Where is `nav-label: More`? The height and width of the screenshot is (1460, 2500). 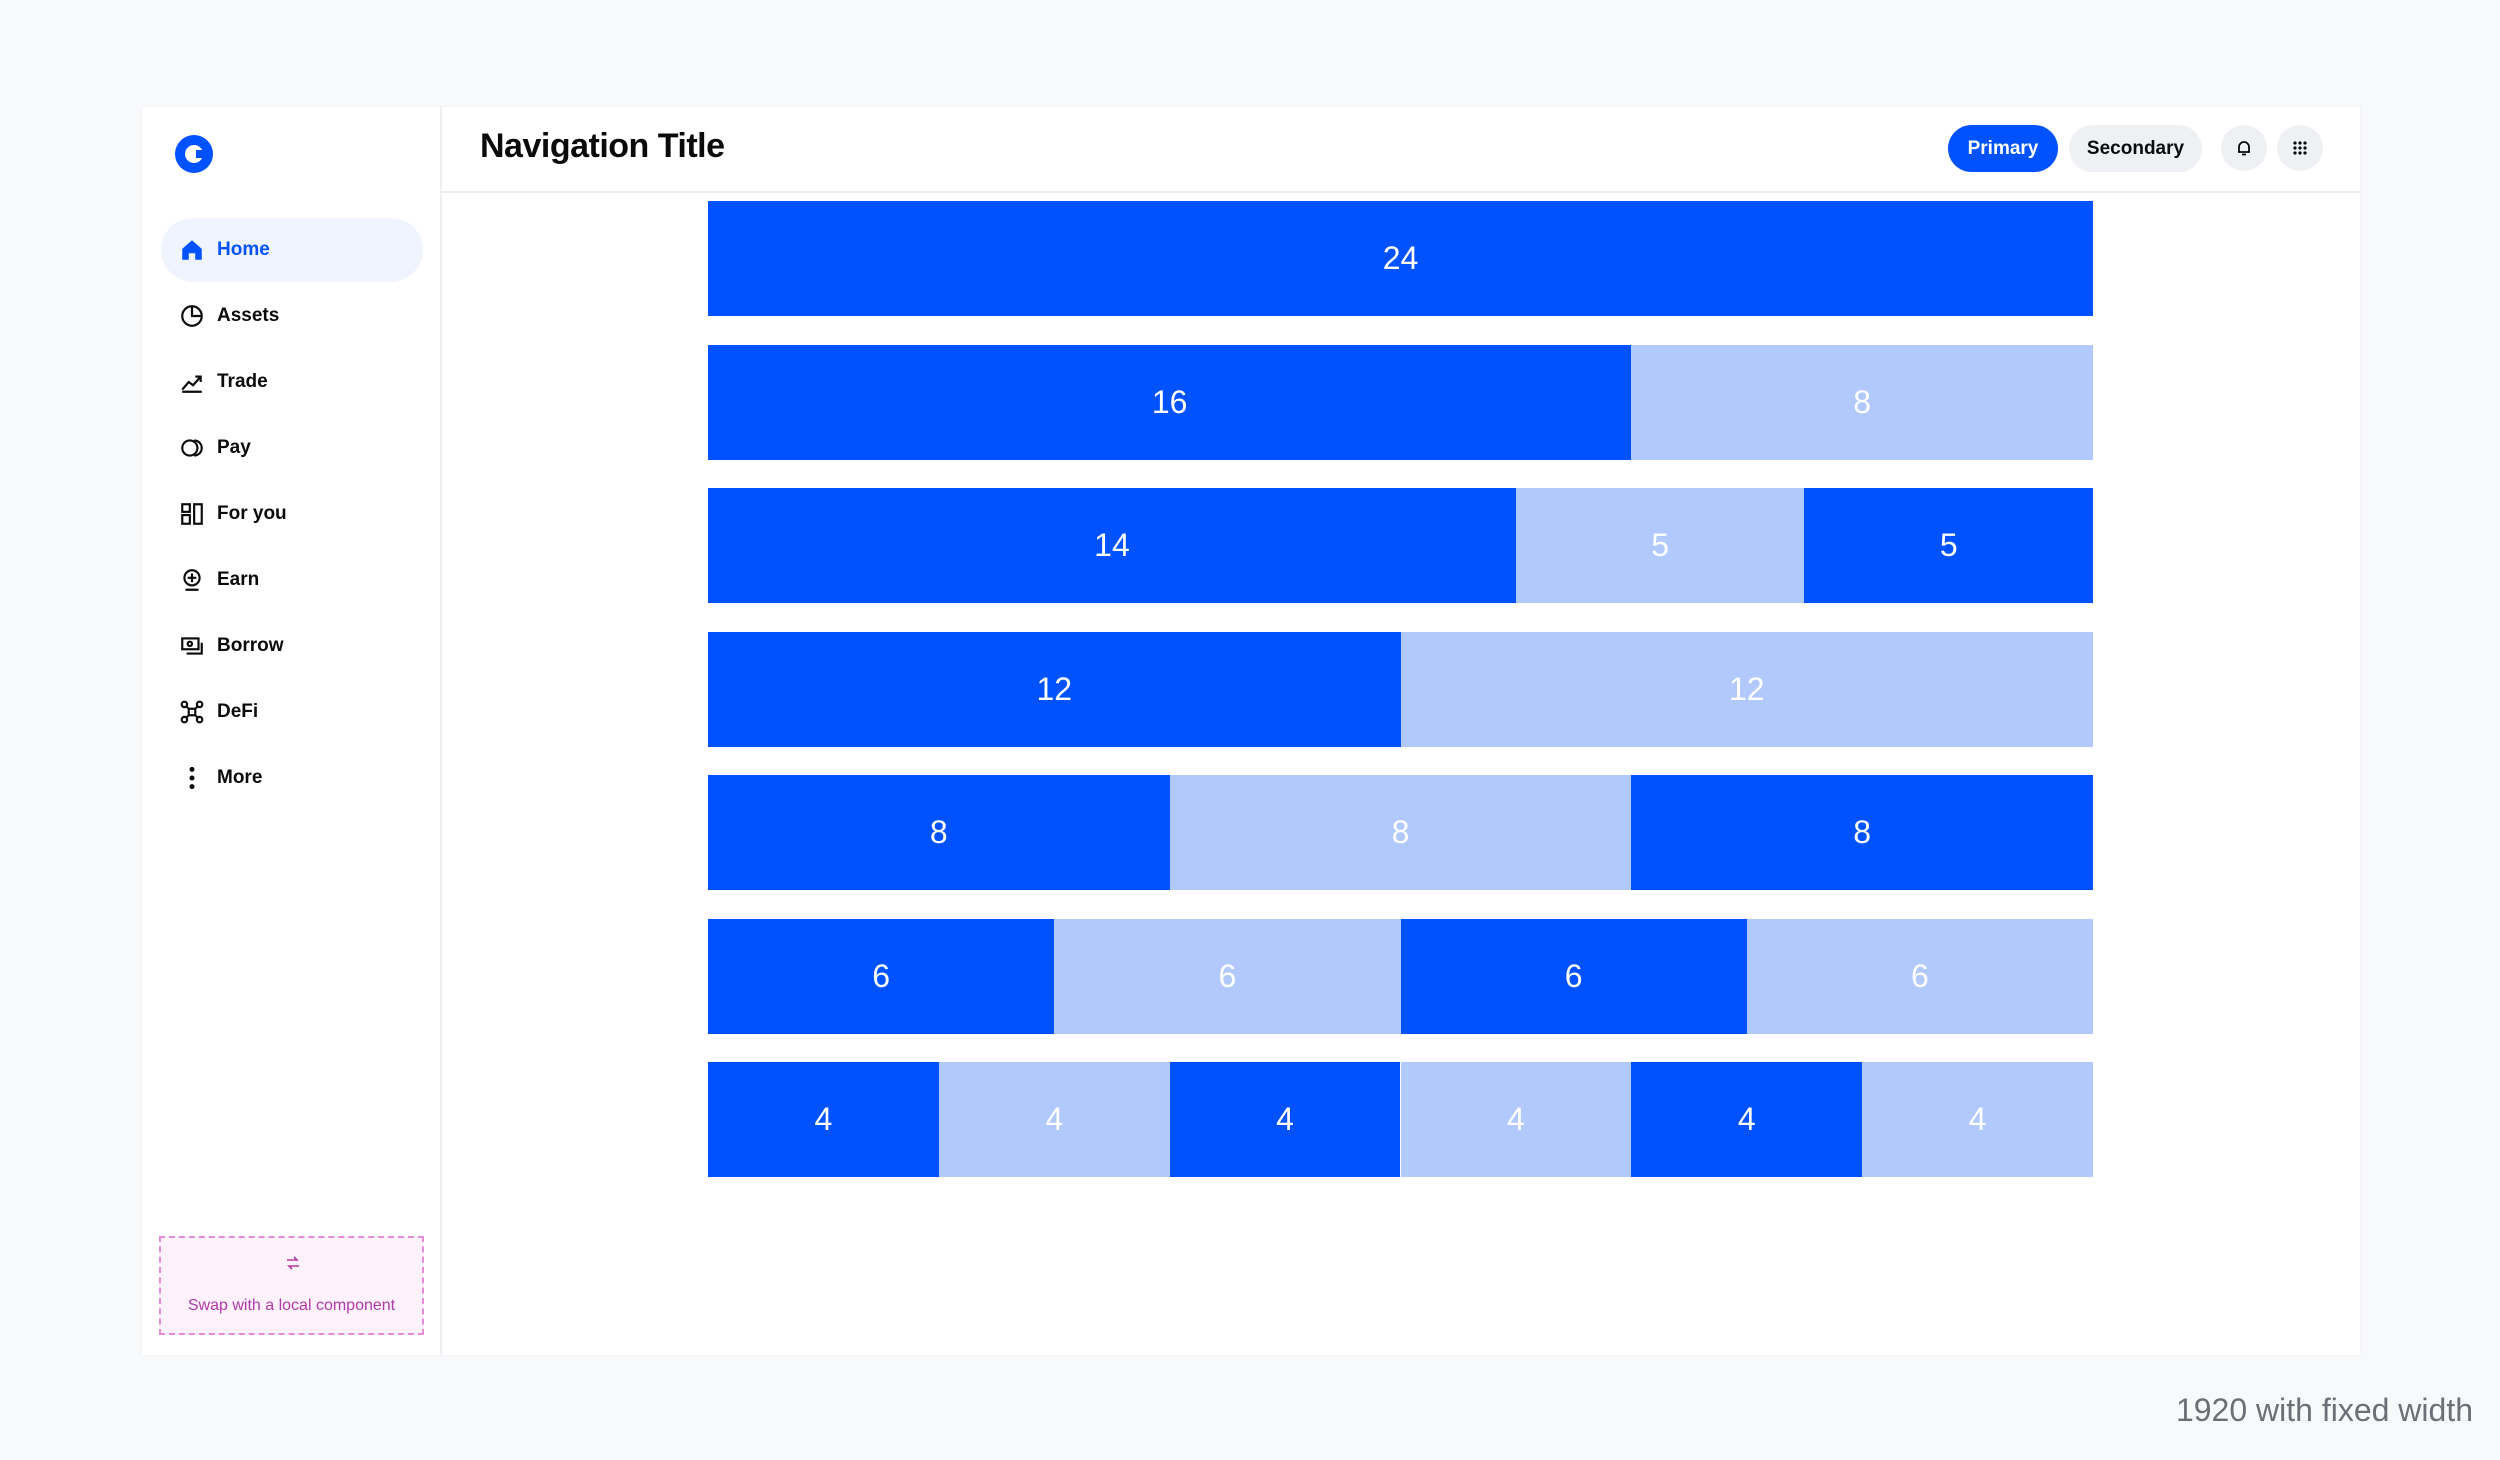 nav-label: More is located at coordinates (240, 777).